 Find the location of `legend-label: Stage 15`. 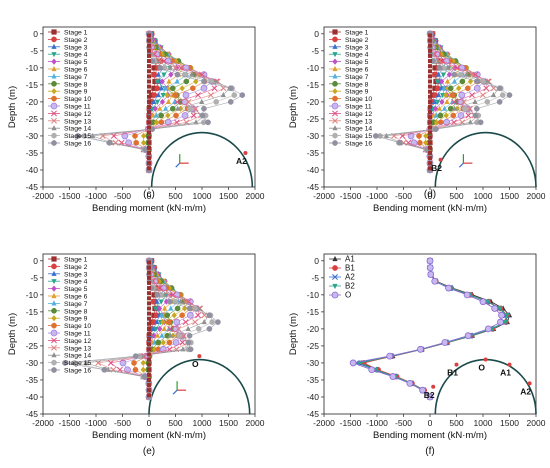

legend-label: Stage 15 is located at coordinates (77, 363).